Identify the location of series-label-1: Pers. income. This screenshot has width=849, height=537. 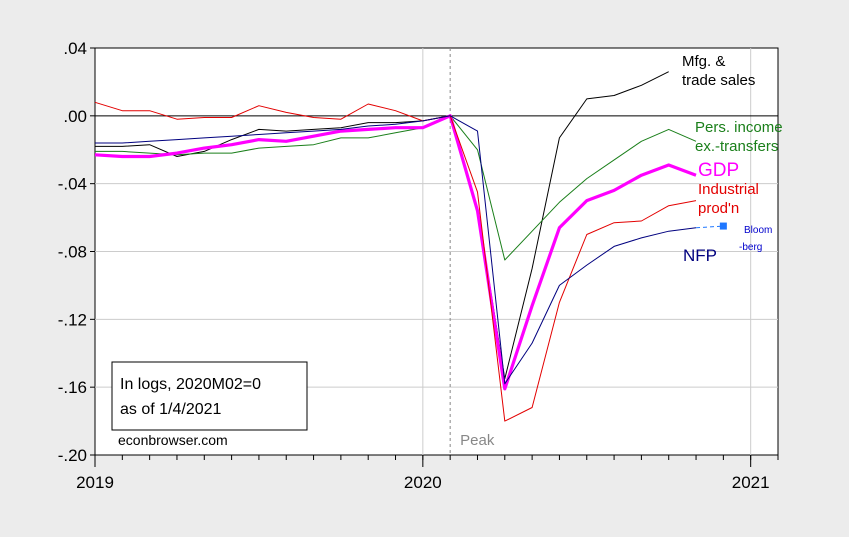
(739, 127).